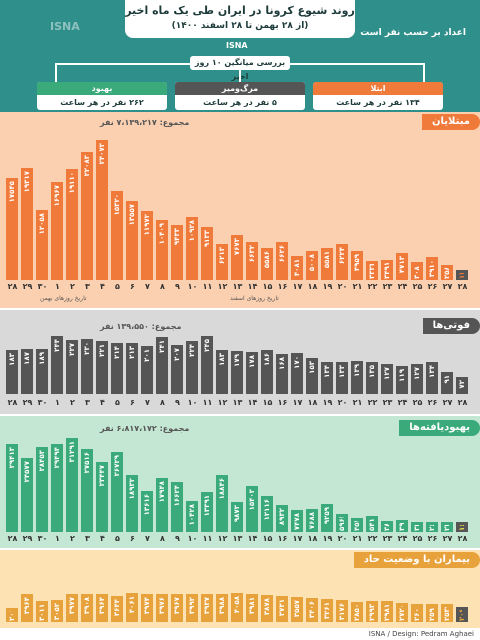 Image resolution: width=480 pixels, height=640 pixels. What do you see at coordinates (42, 538) in the screenshot?
I see `x-tick-recovered-2: ۳۰` at bounding box center [42, 538].